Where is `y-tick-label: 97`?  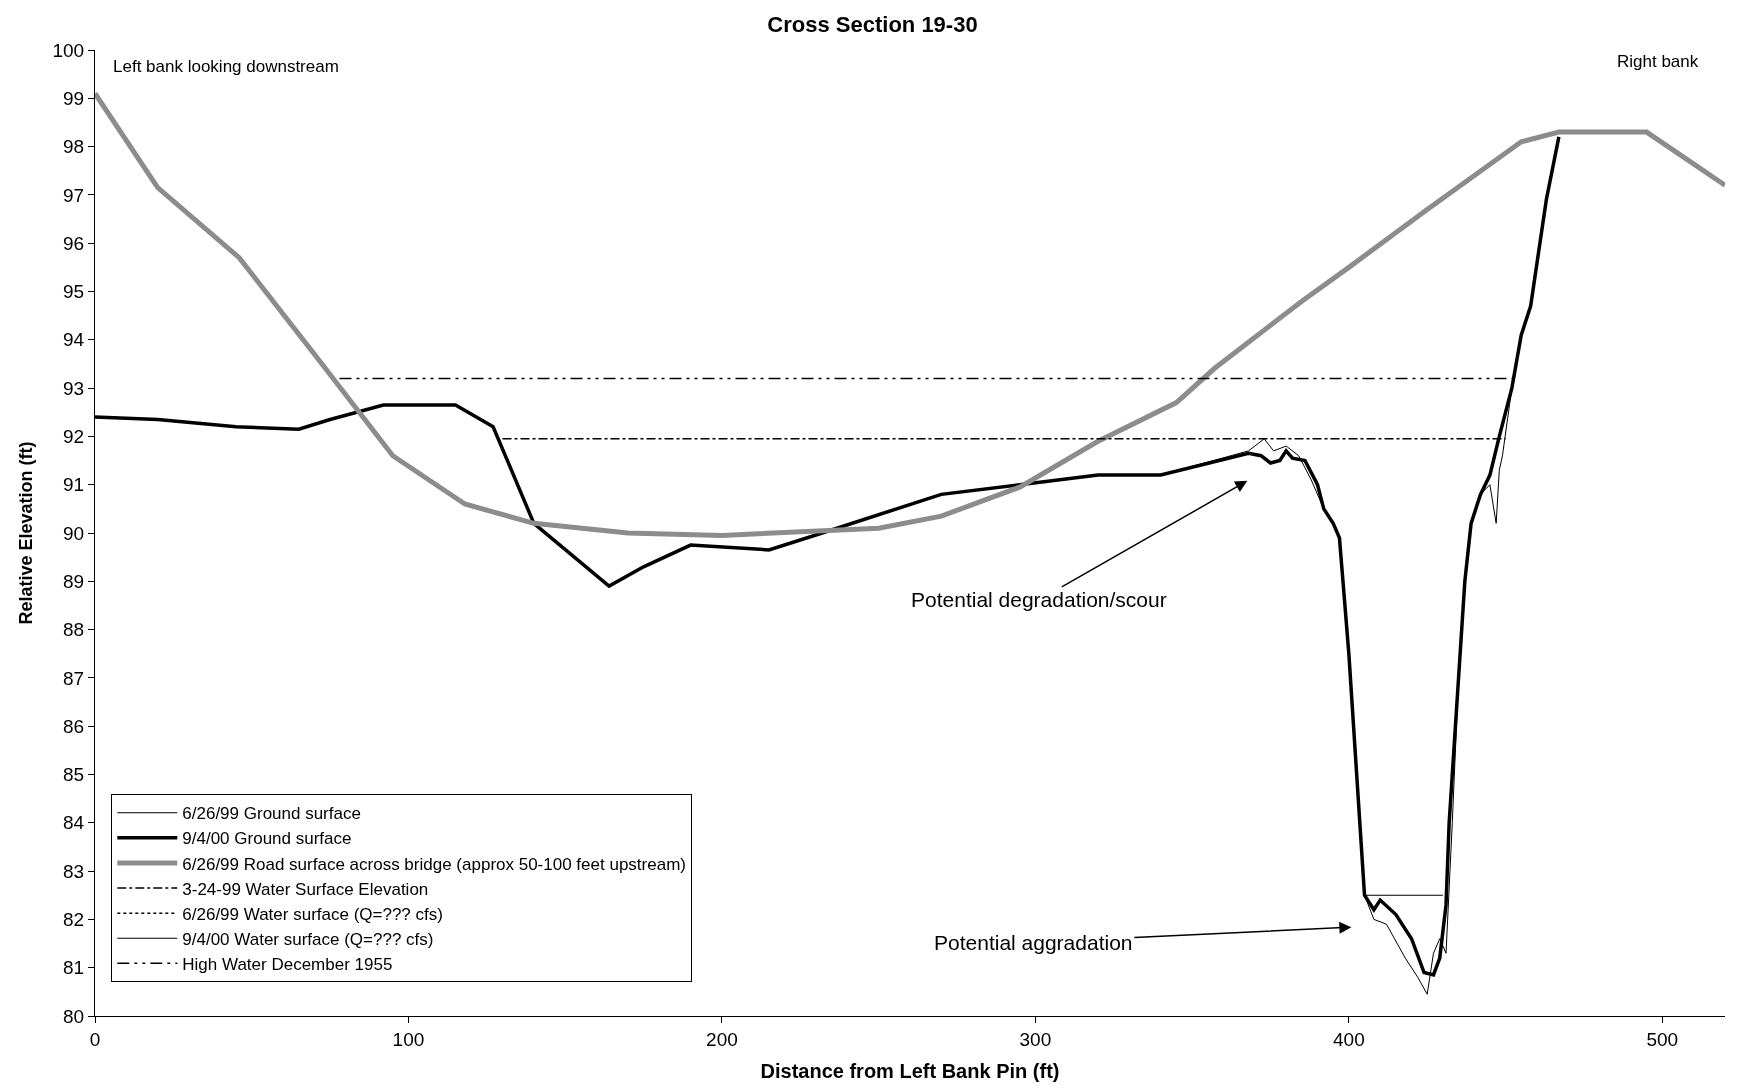
y-tick-label: 97 is located at coordinates (74, 195).